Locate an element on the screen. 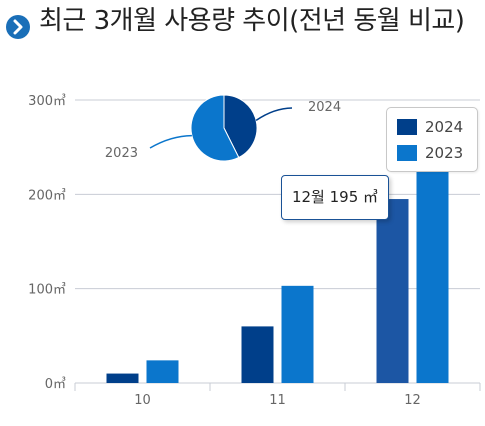  chevron-right-icon is located at coordinates (18, 27).